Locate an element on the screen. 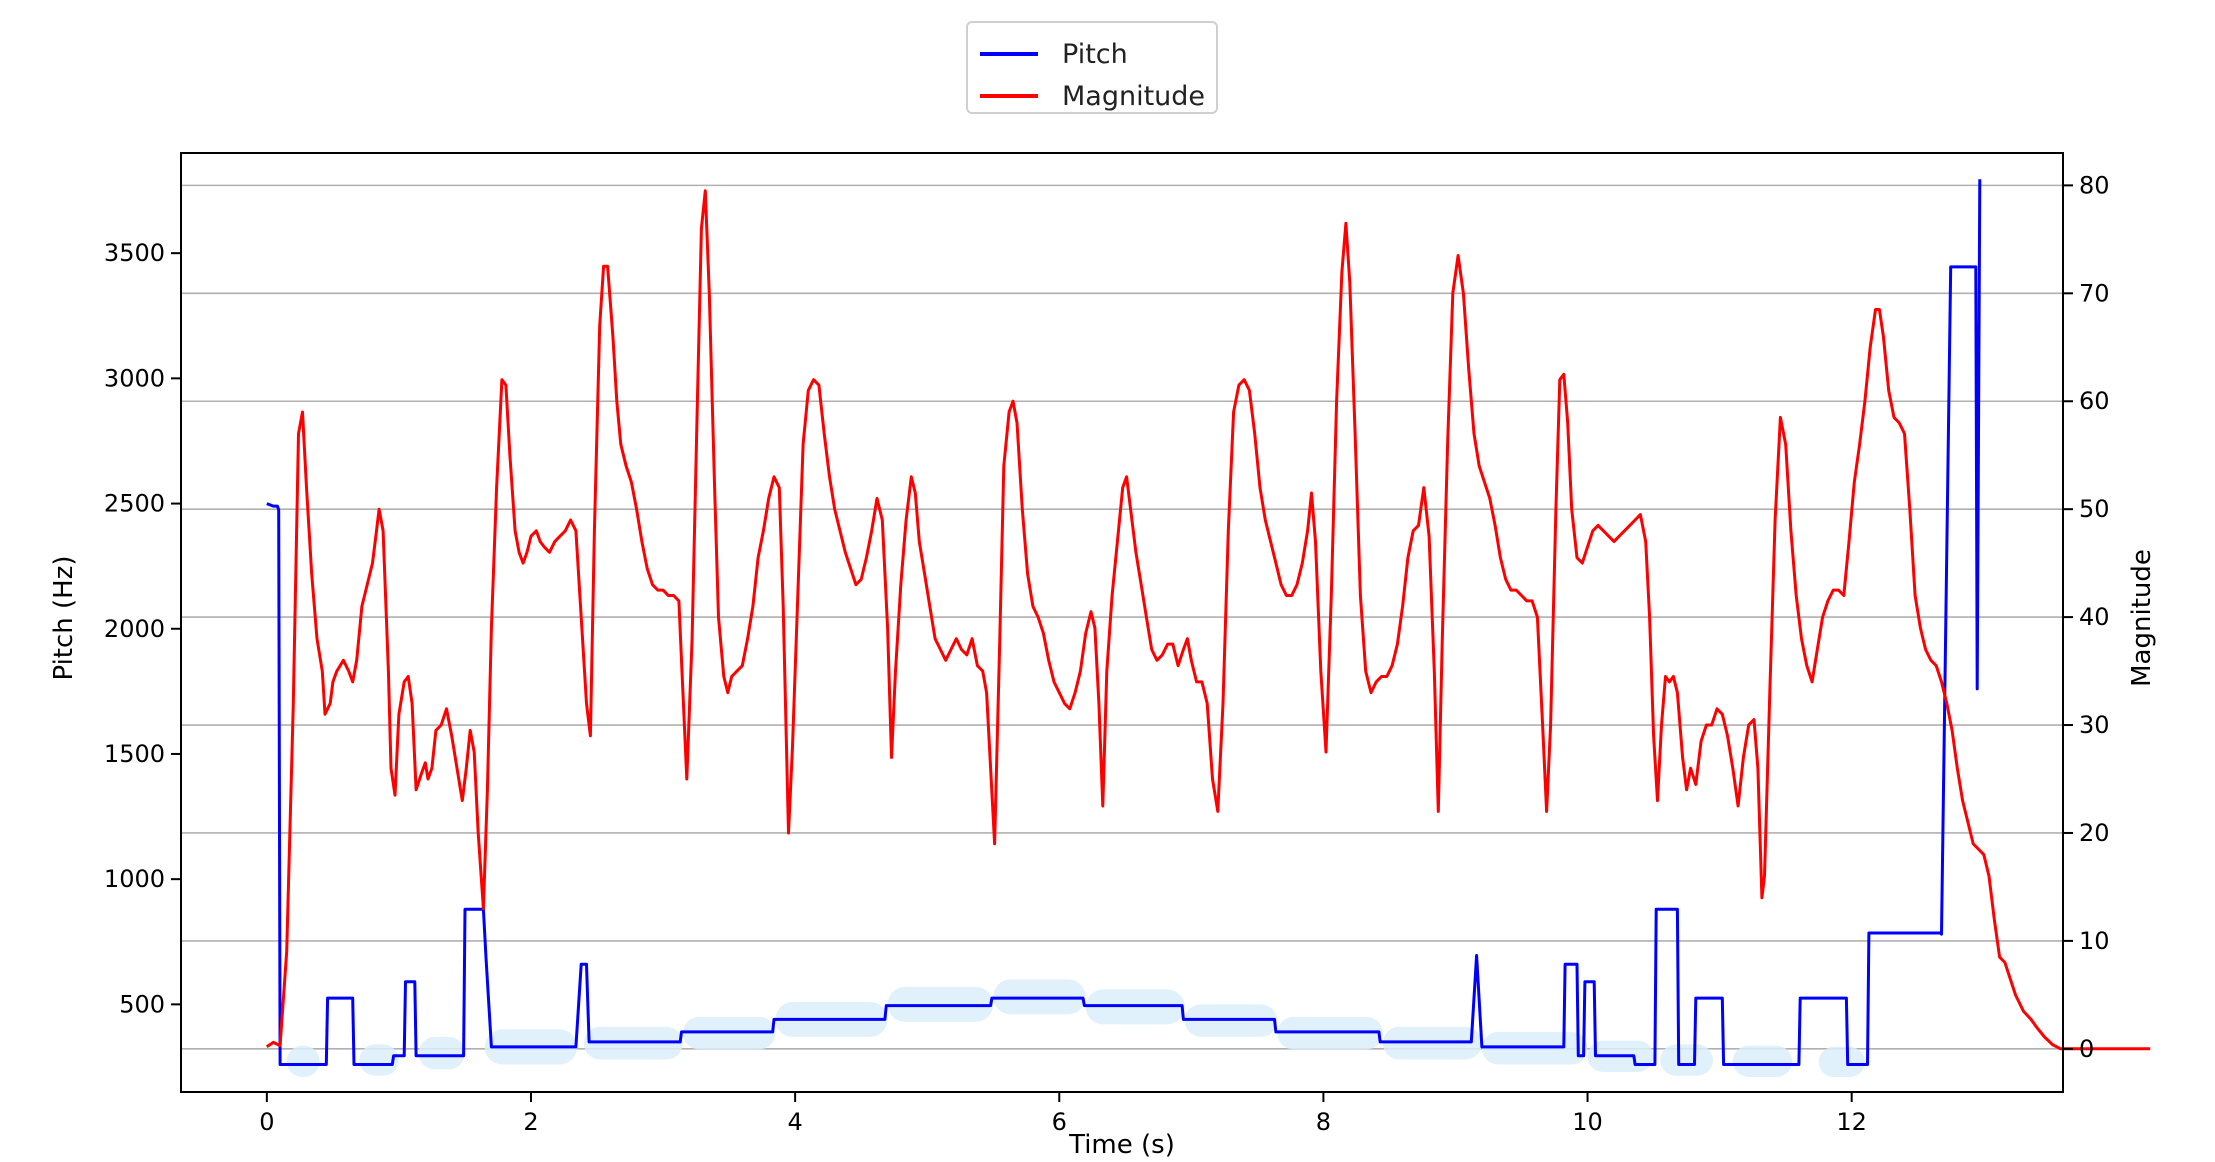 This screenshot has width=2215, height=1162. y-left-tick-label: 3000 is located at coordinates (134, 378).